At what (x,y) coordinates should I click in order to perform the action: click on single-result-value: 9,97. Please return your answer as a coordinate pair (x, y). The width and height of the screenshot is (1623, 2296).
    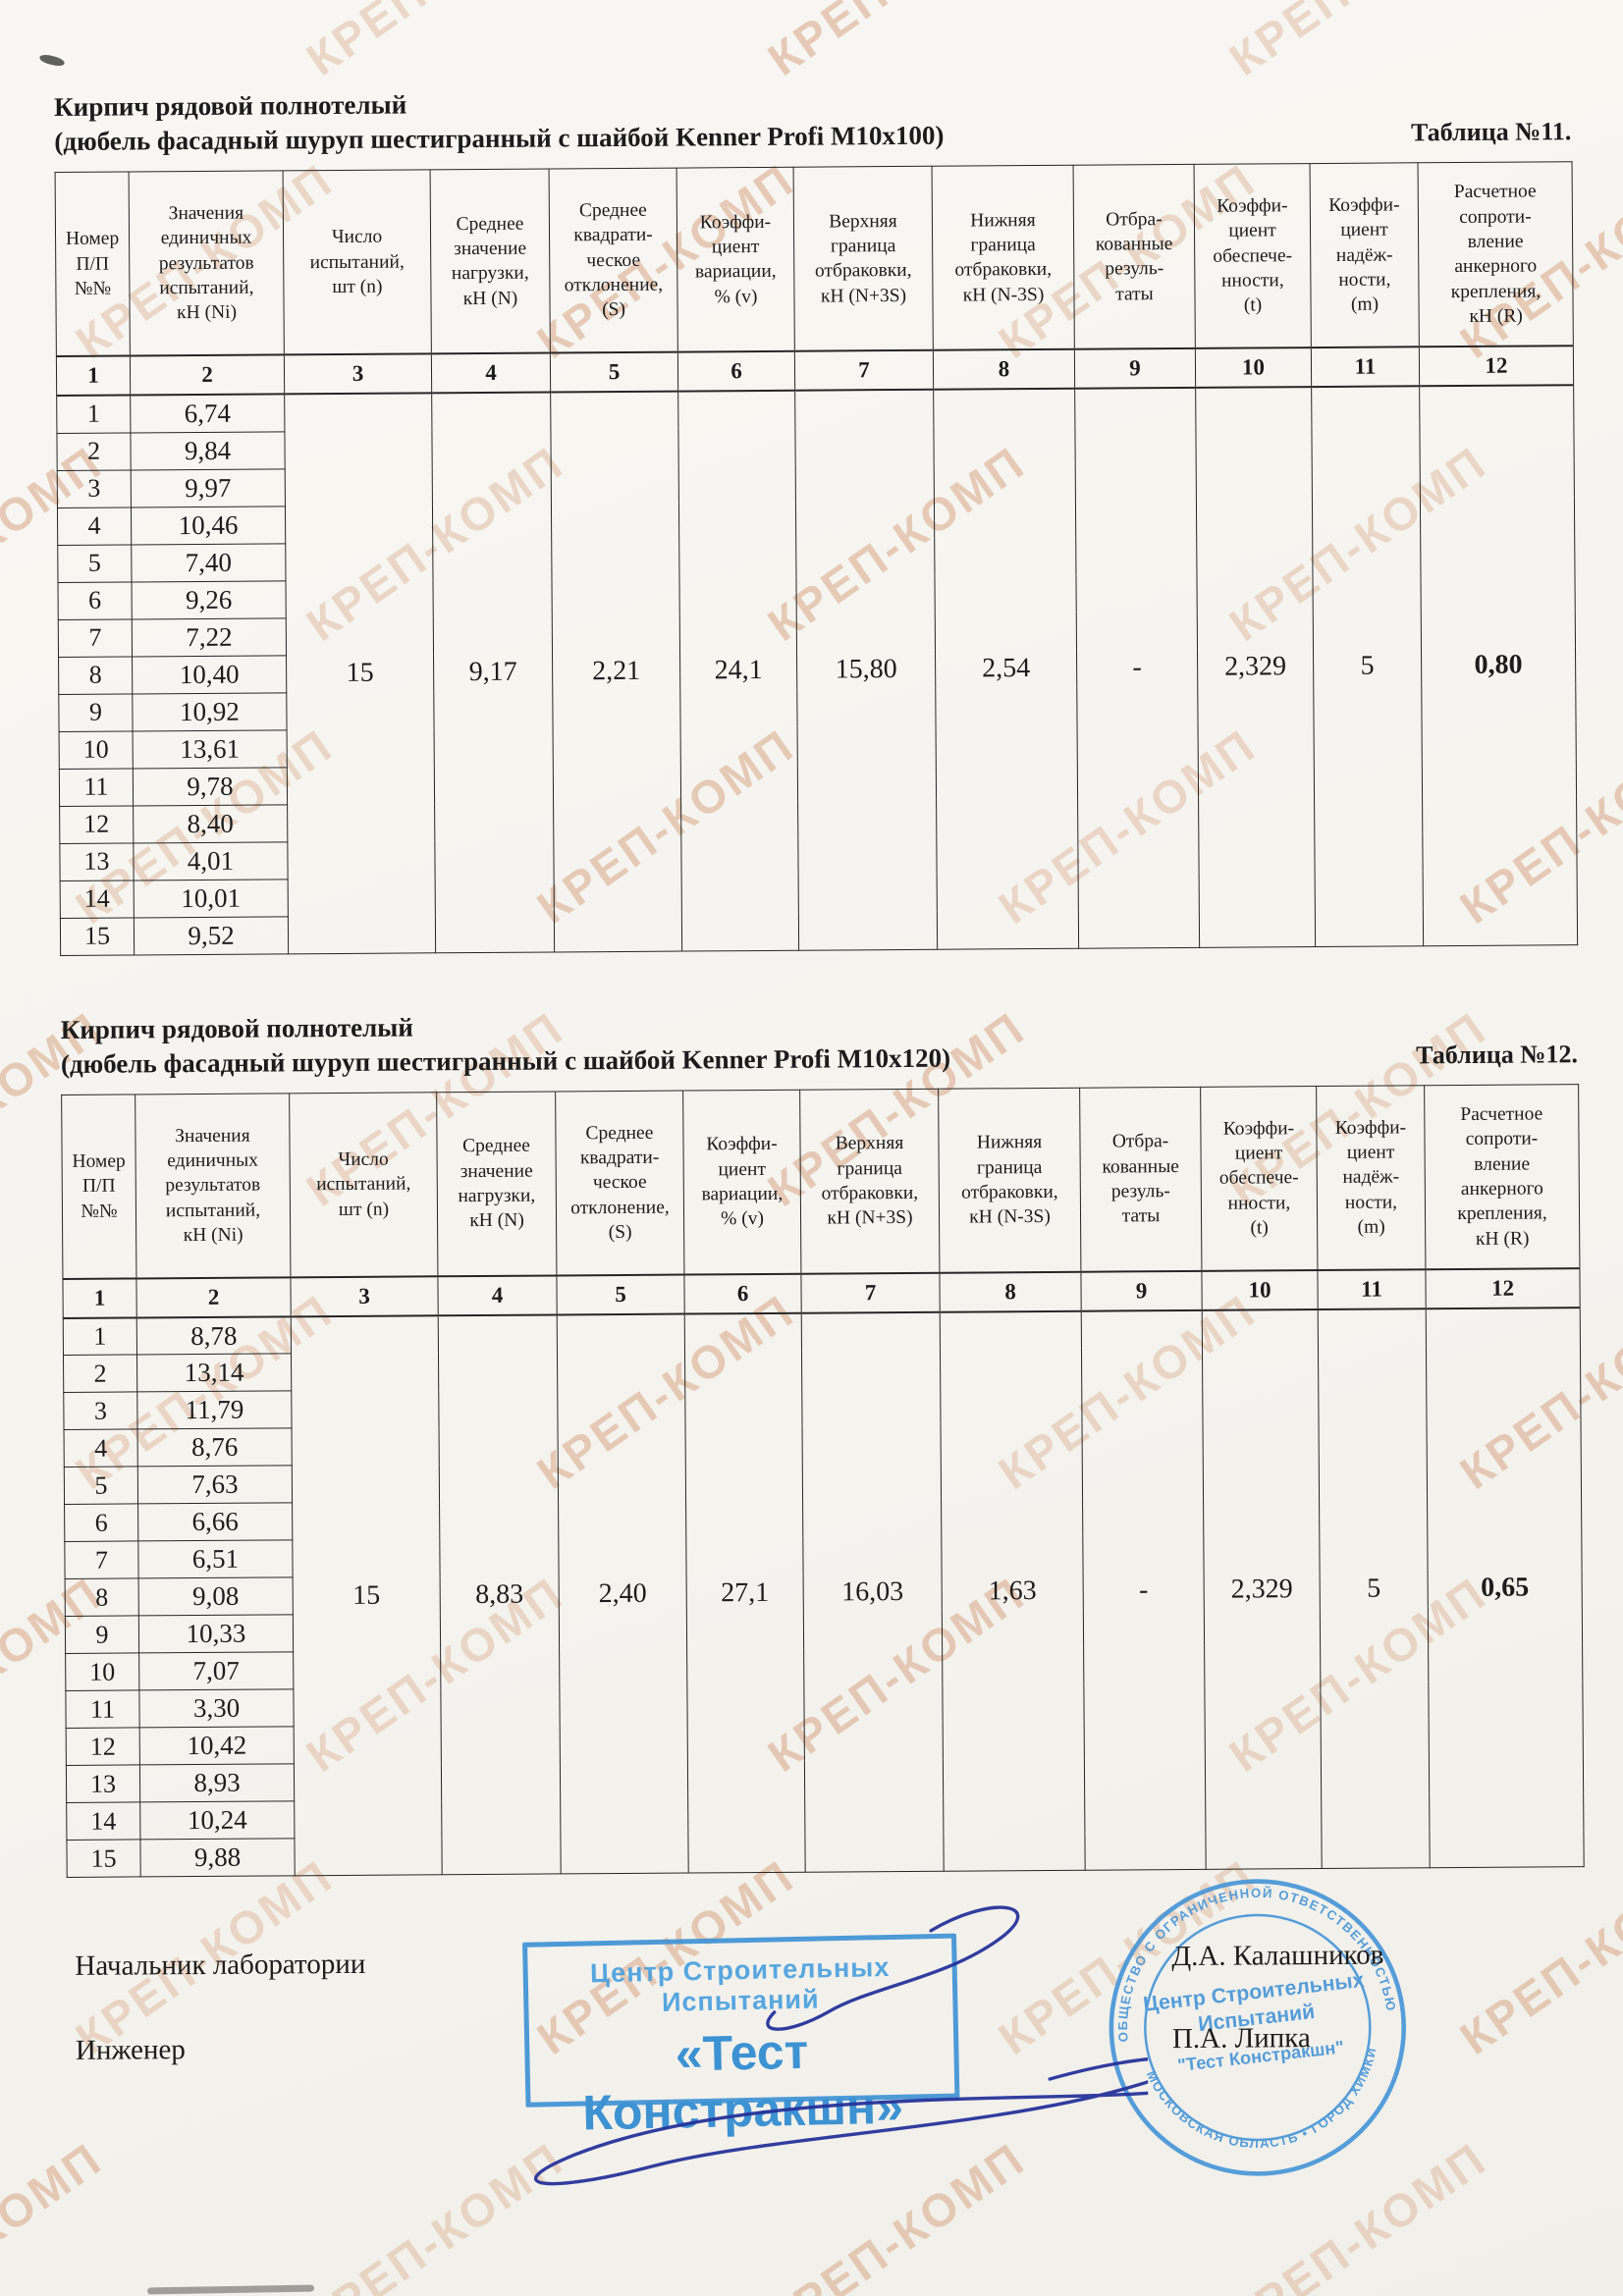
    Looking at the image, I should click on (209, 488).